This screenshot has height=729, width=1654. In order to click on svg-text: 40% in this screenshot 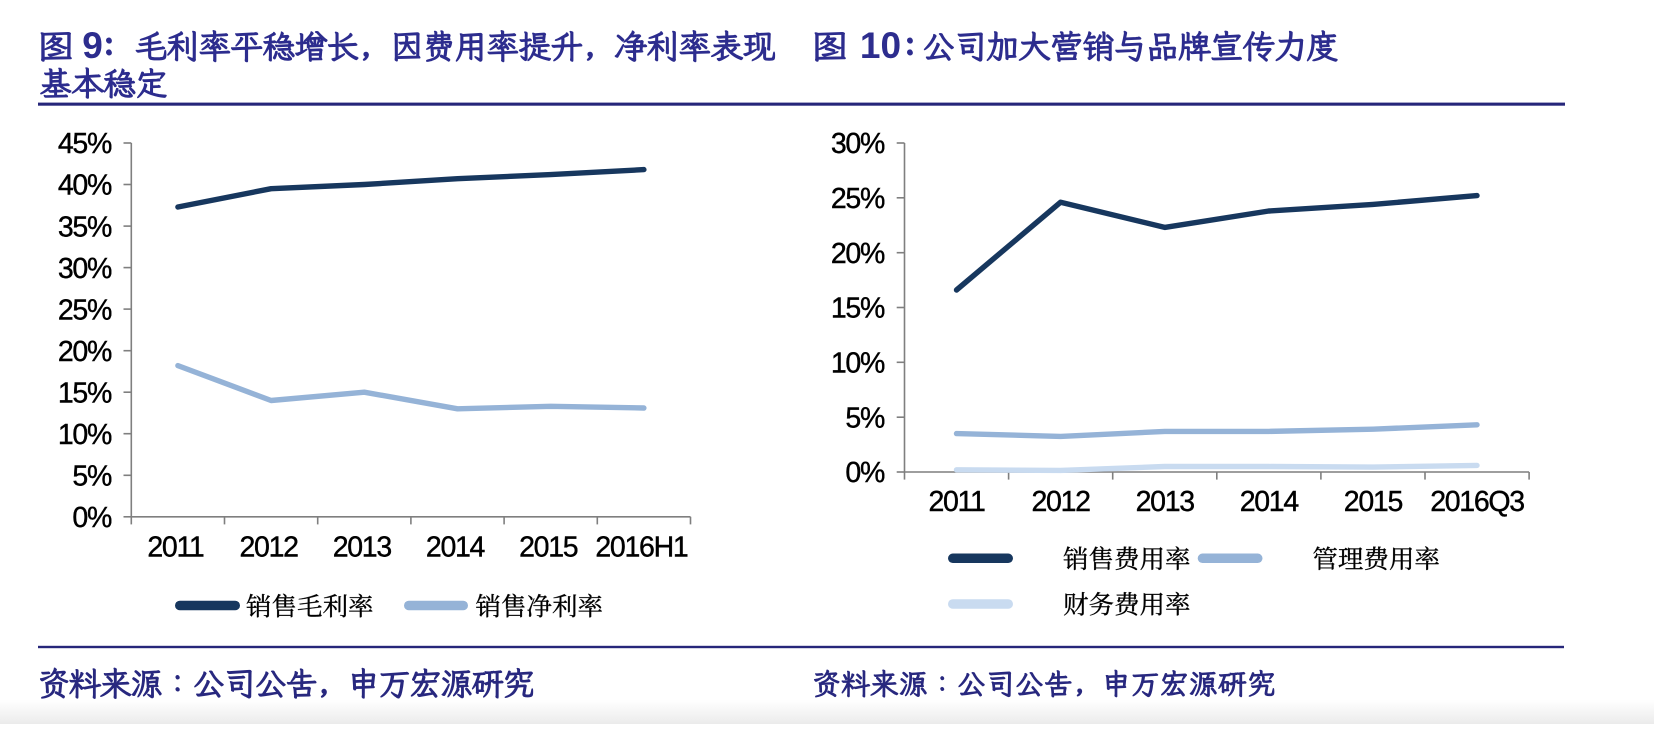, I will do `click(85, 186)`.